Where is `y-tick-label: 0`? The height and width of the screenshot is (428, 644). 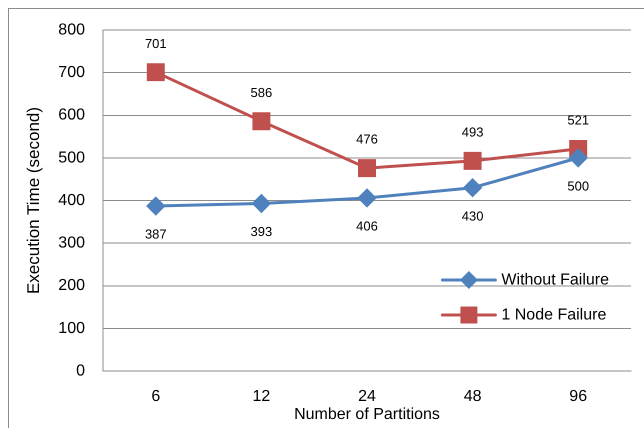 y-tick-label: 0 is located at coordinates (81, 371).